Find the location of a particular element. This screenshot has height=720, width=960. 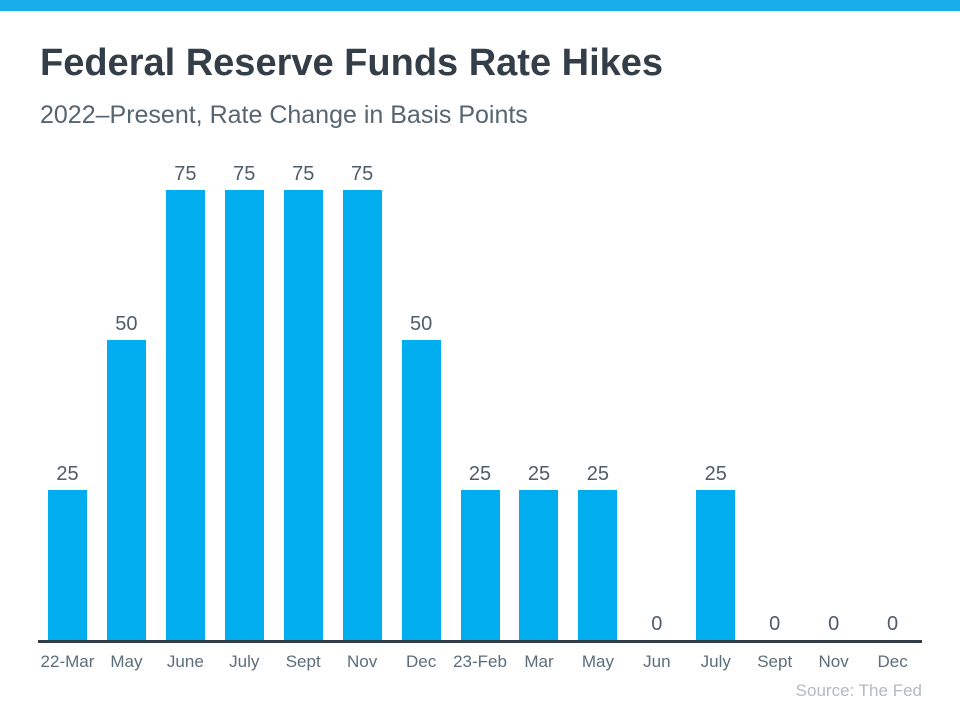

x-axis-label: Jun is located at coordinates (657, 661).